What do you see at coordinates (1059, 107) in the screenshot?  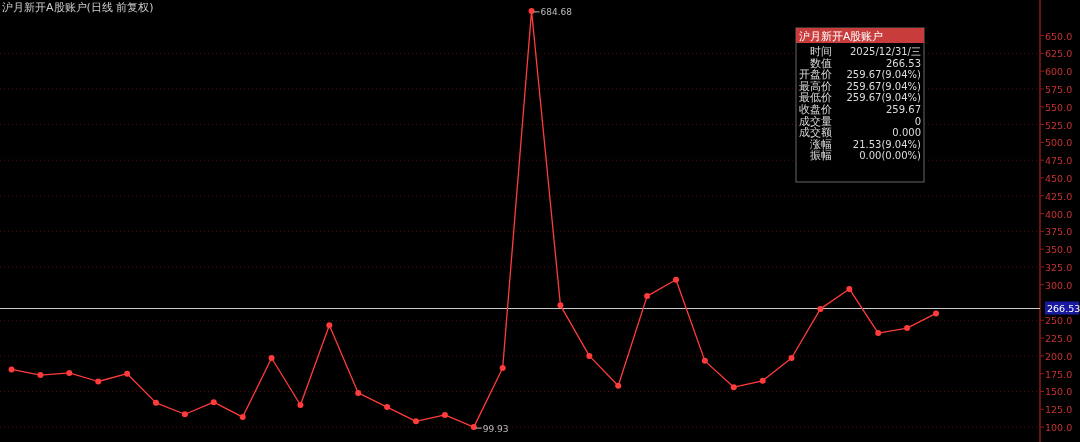 I see `y-tick-label: 550.0` at bounding box center [1059, 107].